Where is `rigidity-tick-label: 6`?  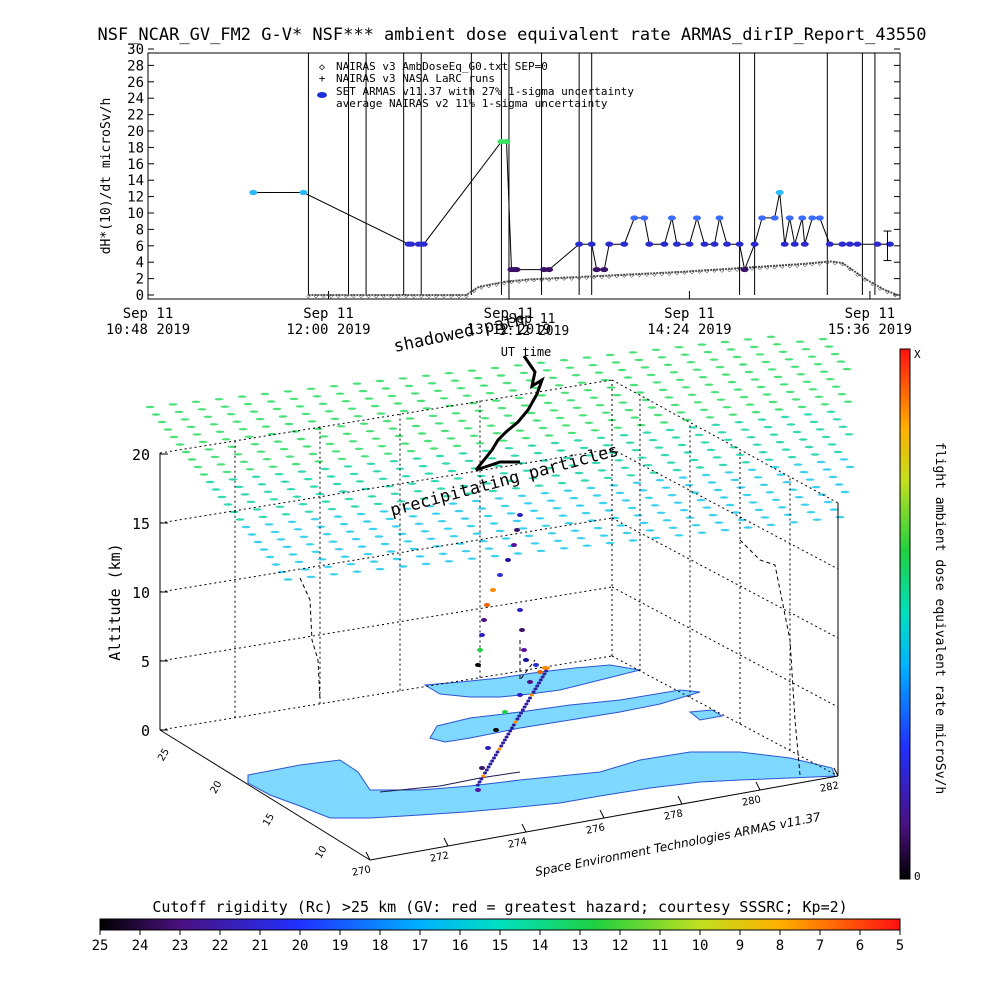
rigidity-tick-label: 6 is located at coordinates (860, 946).